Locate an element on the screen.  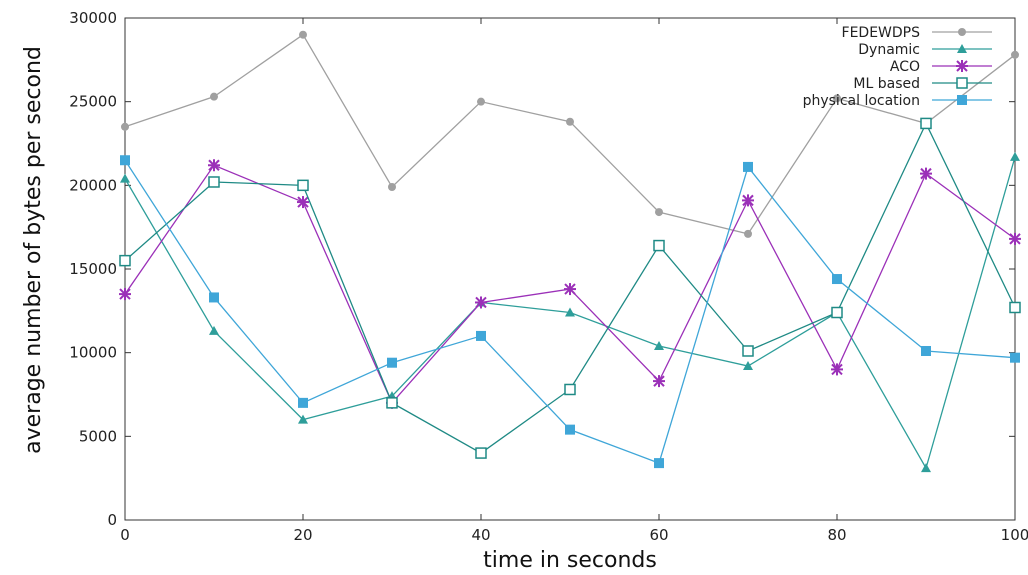
y-tick-label: 10000 is located at coordinates (93, 353).